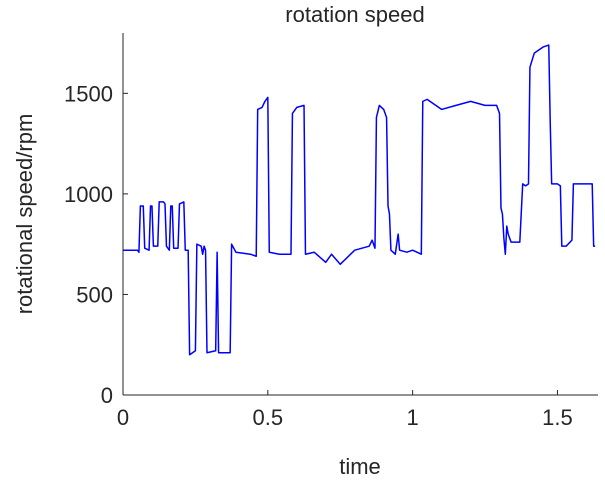  I want to click on x-tick-label: 1.5, so click(557, 417).